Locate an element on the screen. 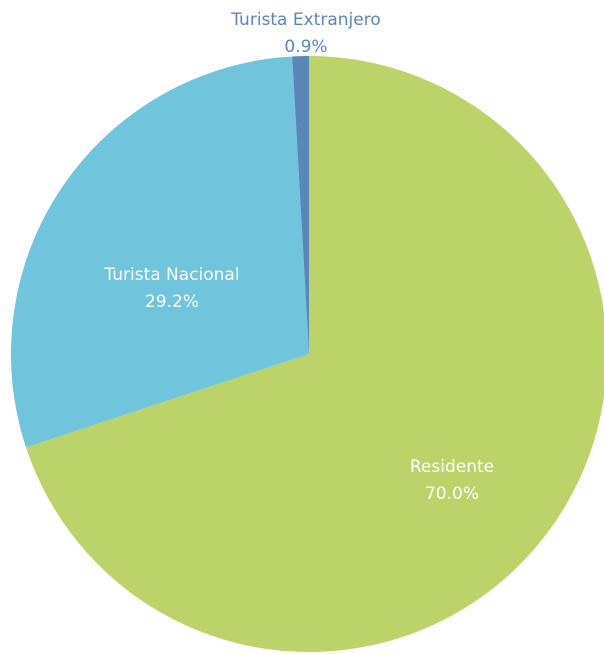 Image resolution: width=604 pixels, height=654 pixels. pie-slice-turista-extranjero is located at coordinates (300, 205).